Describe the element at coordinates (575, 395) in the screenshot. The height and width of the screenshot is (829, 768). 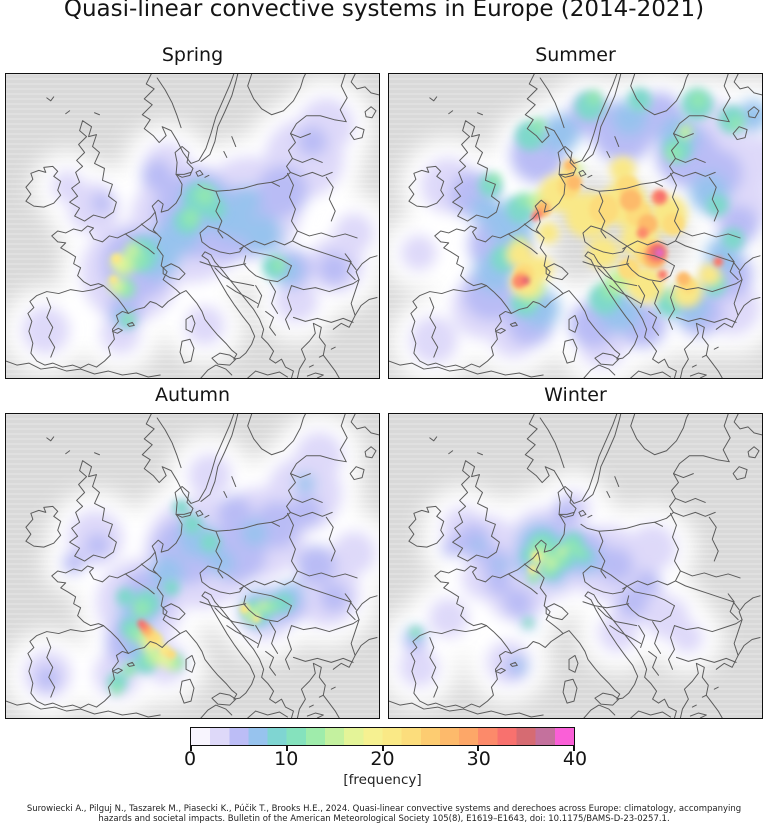
I see `panel-title-winter: Winter` at that location.